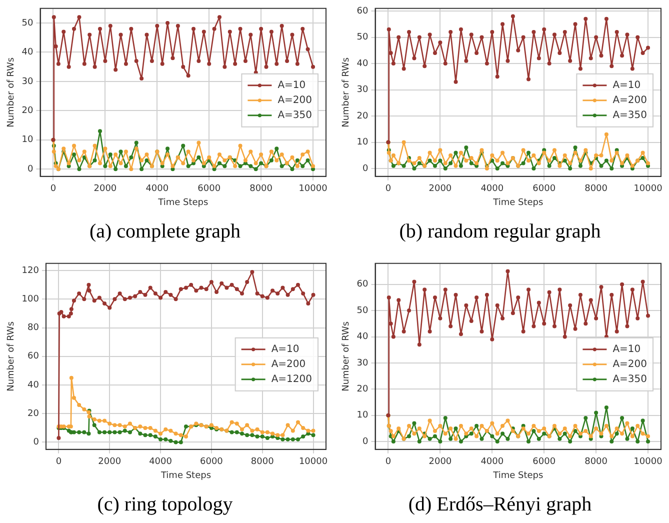 This screenshot has width=669, height=523. I want to click on text: (a) complete graph, so click(165, 231).